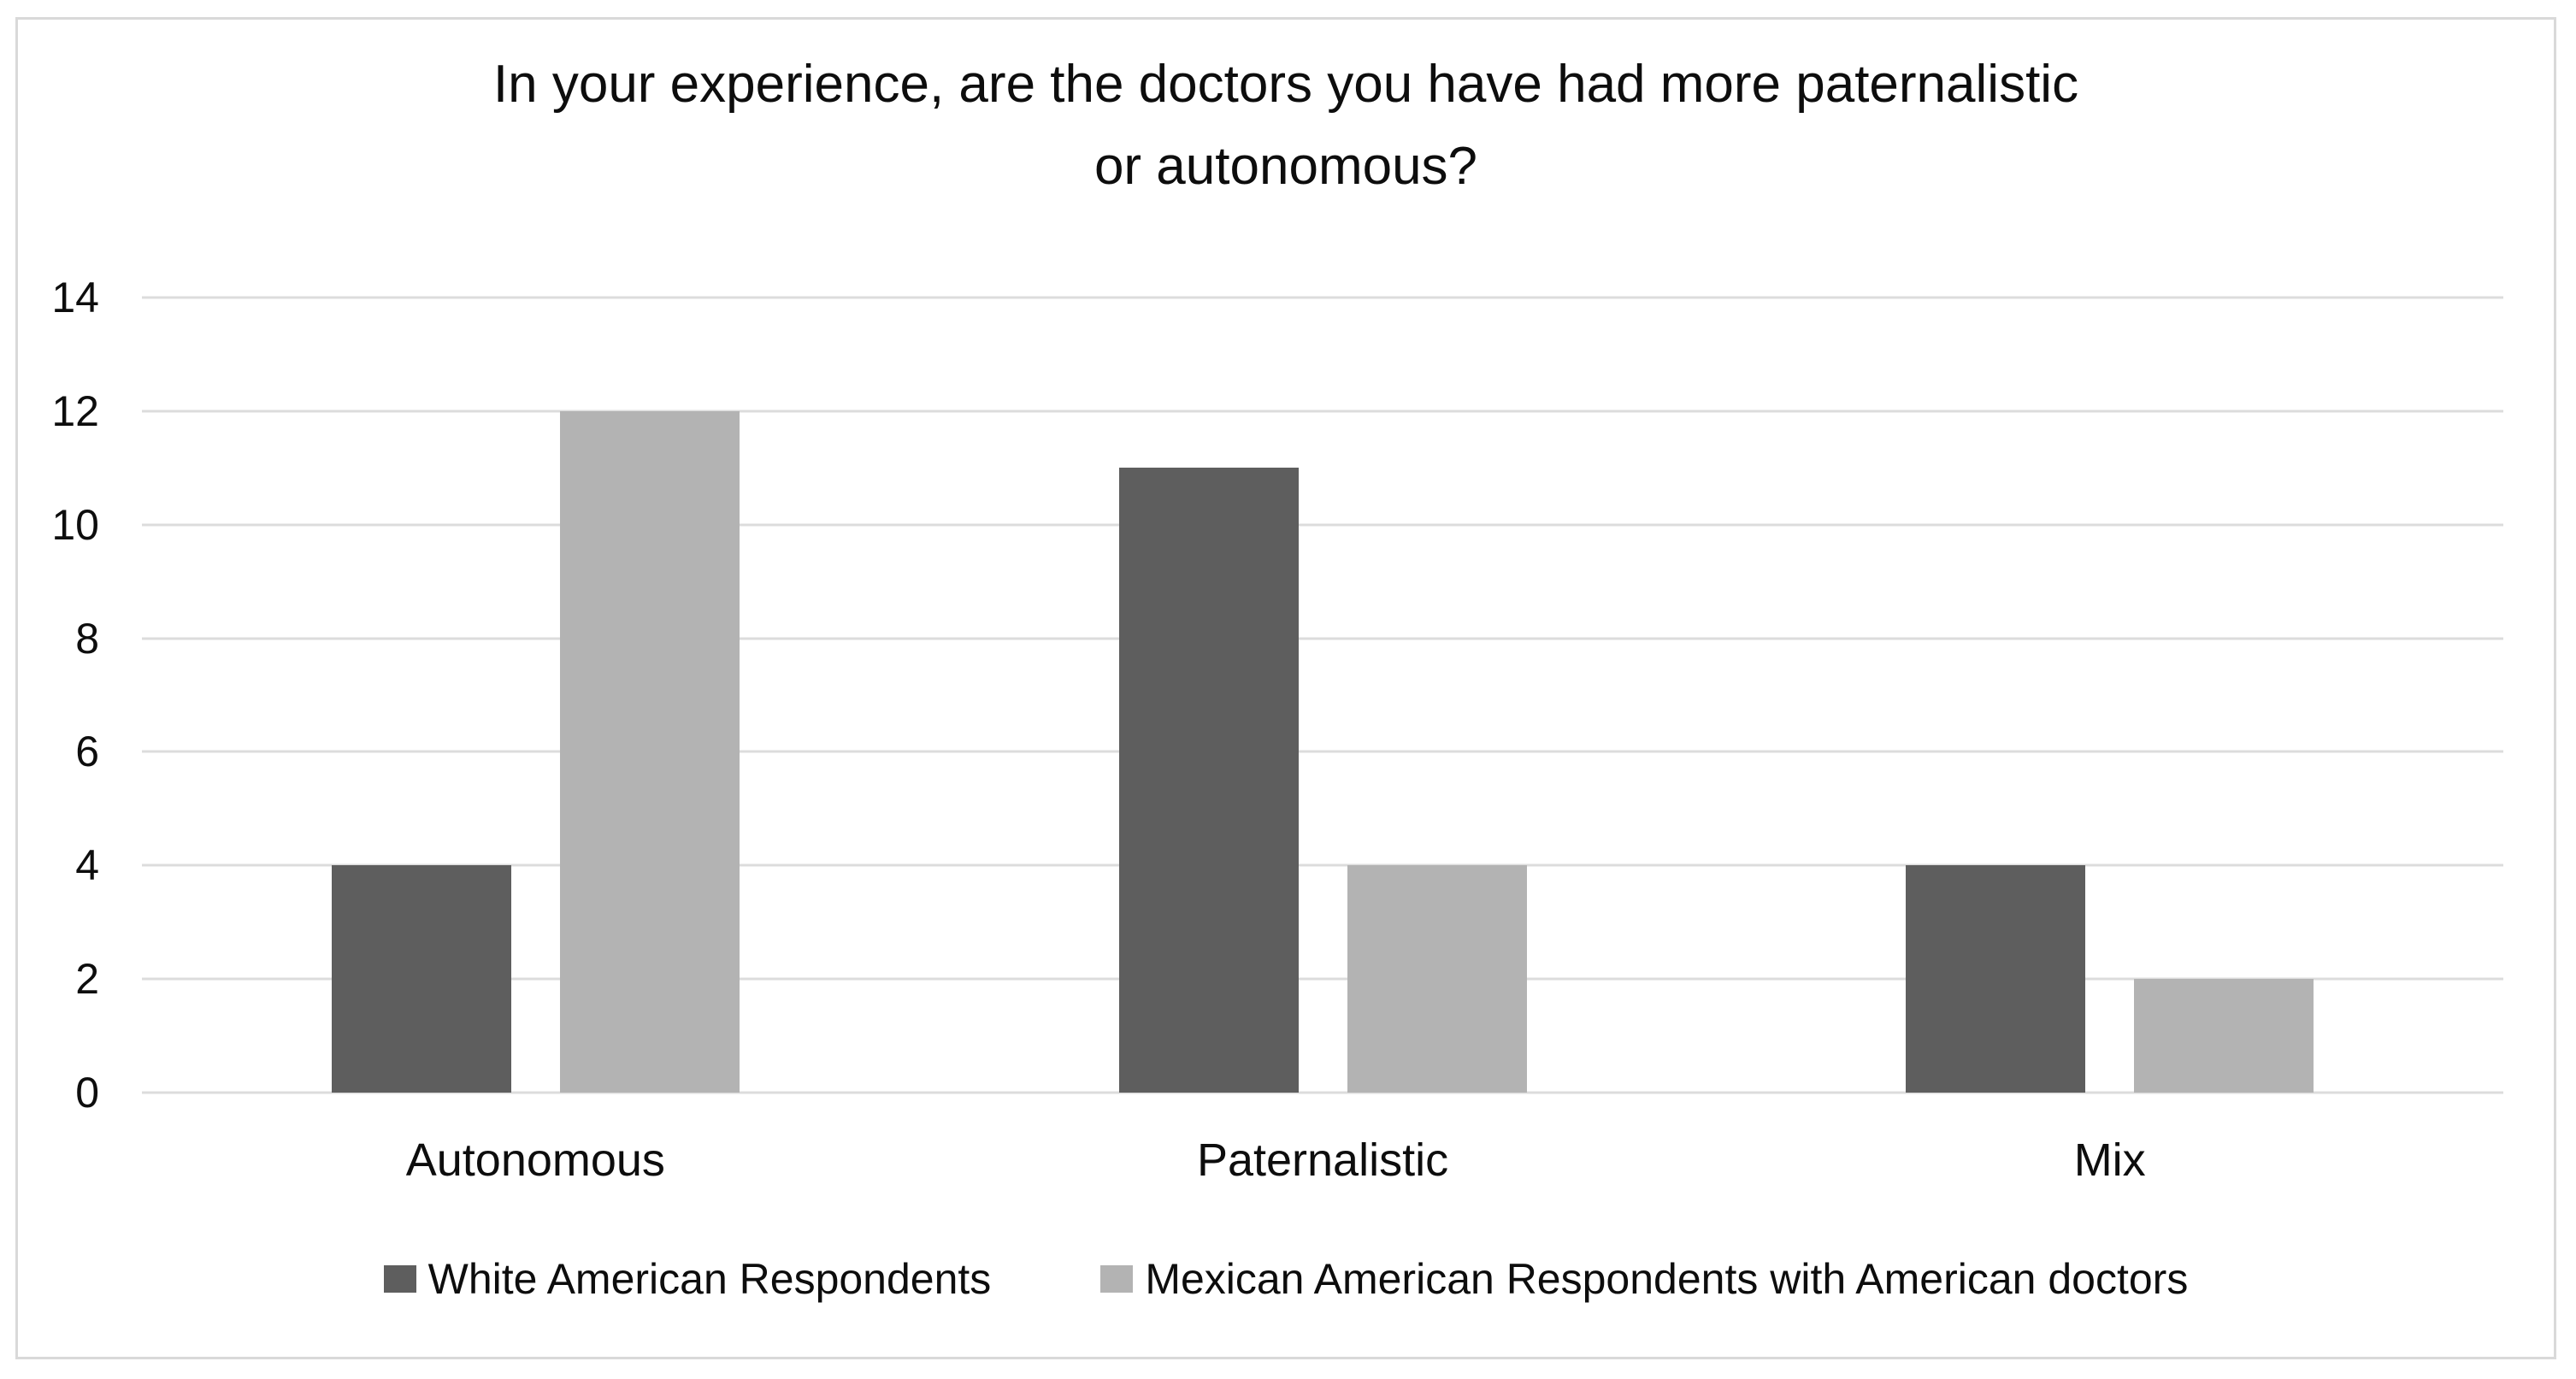 Image resolution: width=2576 pixels, height=1379 pixels. I want to click on y-tick-label: 12, so click(75, 411).